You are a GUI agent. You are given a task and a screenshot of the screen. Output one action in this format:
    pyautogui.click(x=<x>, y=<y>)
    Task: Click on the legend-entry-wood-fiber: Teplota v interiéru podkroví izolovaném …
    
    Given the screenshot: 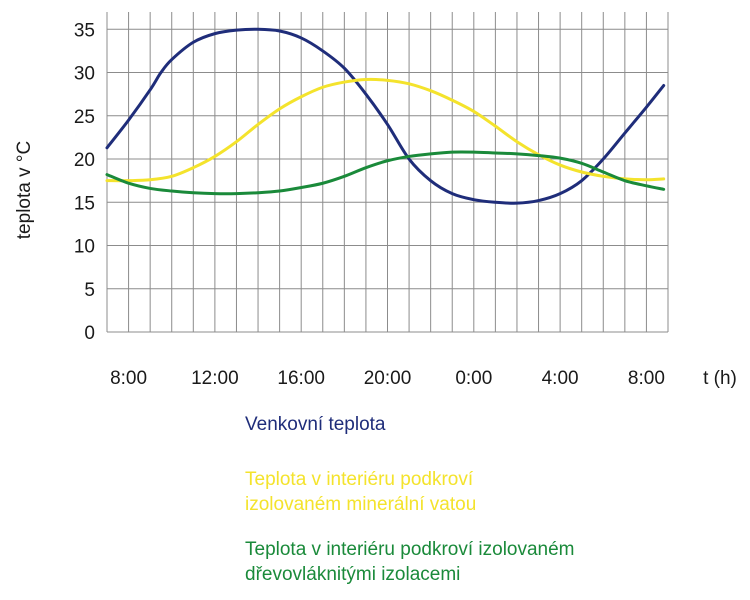 What is the action you would take?
    pyautogui.click(x=410, y=562)
    